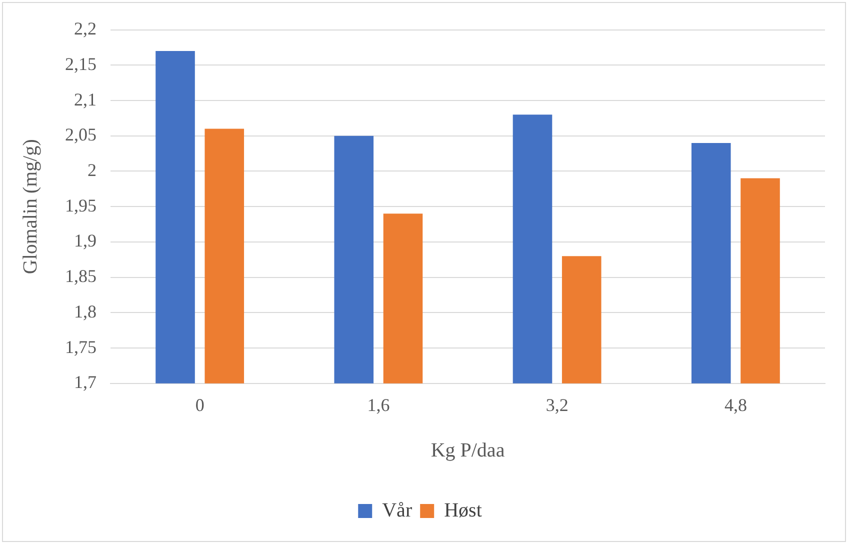  Describe the element at coordinates (557, 404) in the screenshot. I see `x-tick-label: 3,2` at that location.